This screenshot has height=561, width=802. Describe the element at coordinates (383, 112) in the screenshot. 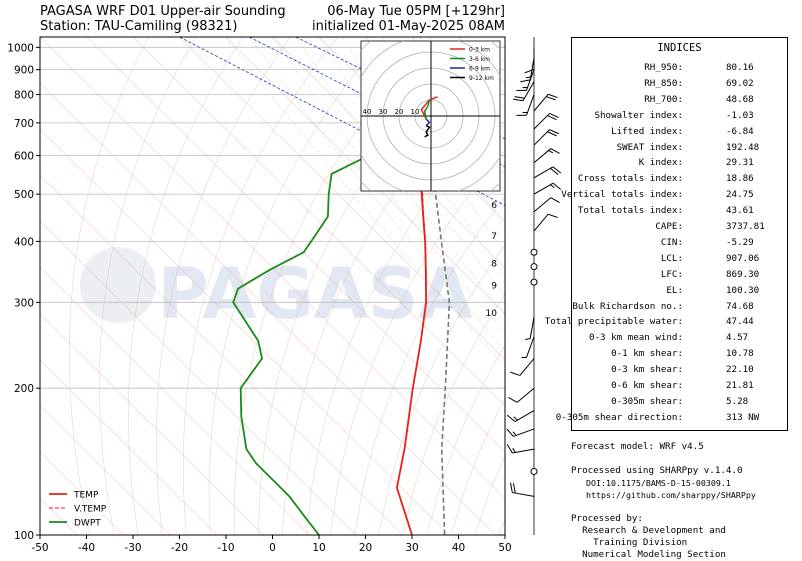

I see `hodograph-ring-label: 30` at that location.